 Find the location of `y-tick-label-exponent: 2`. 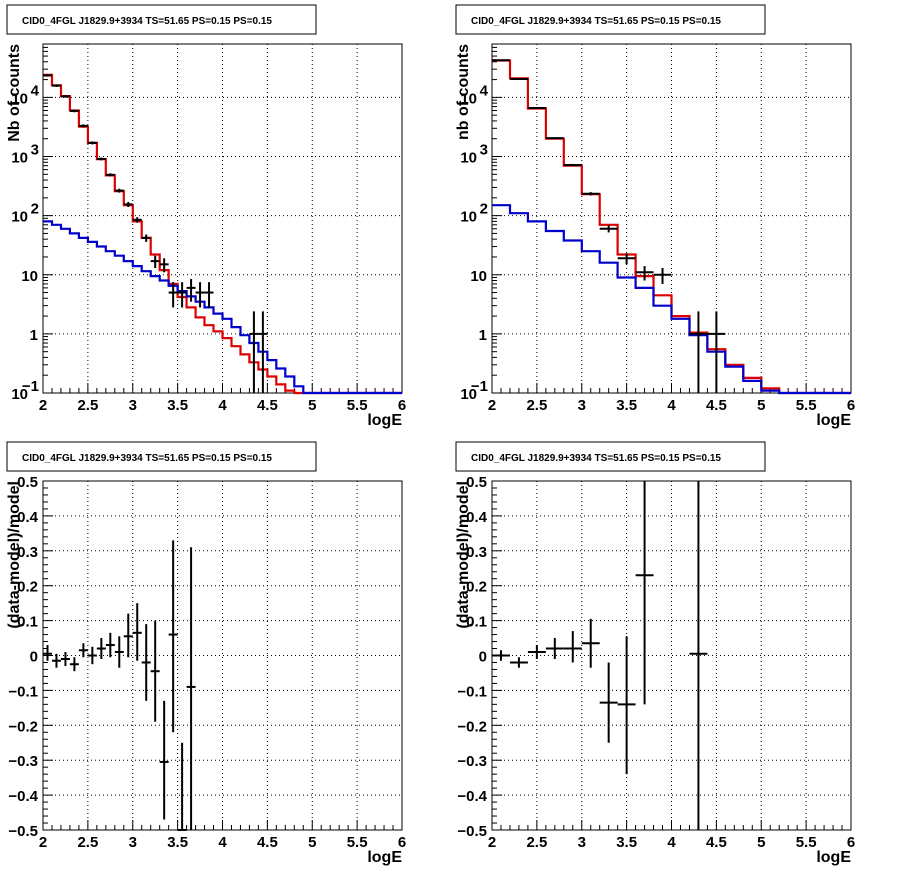

y-tick-label-exponent: 2 is located at coordinates (484, 209).